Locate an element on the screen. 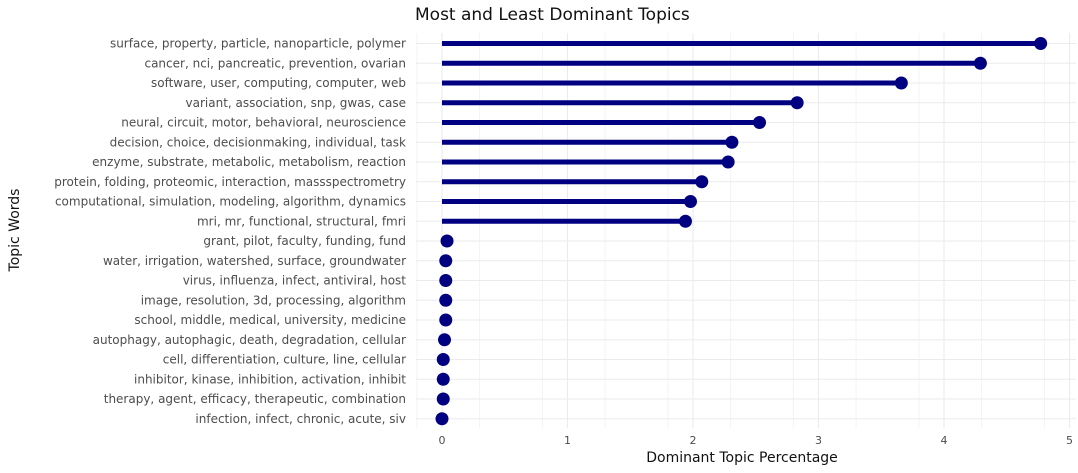  x-tick-label: 2 is located at coordinates (693, 440).